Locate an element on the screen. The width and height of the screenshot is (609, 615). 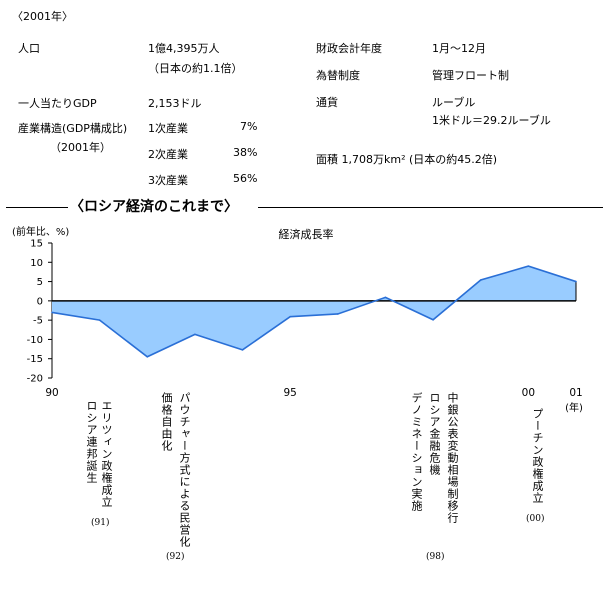
x-tick-label: 95 is located at coordinates (289, 393).